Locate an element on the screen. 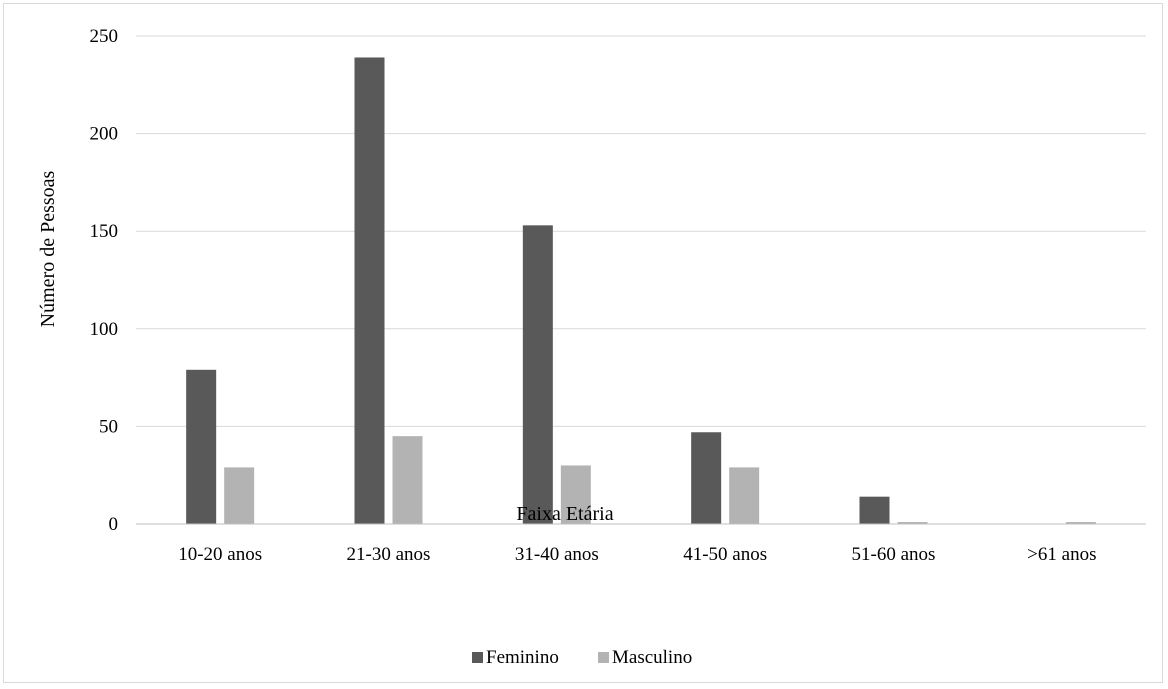  x-tick-label: 31-40 anos is located at coordinates (557, 554).